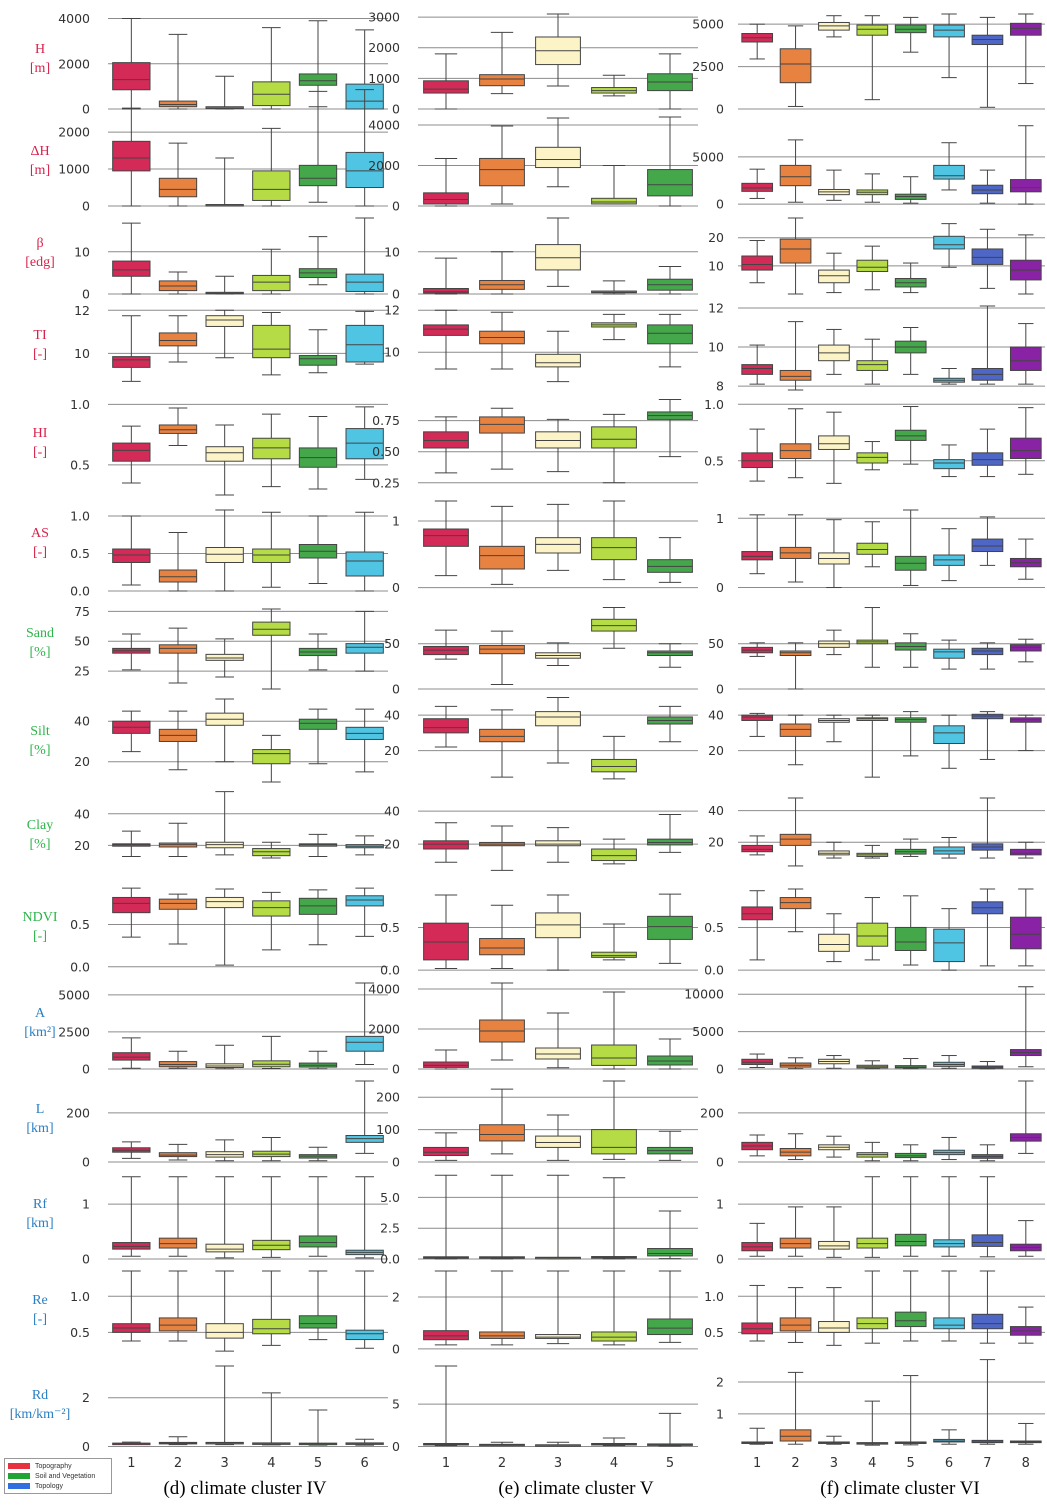 The image size is (1047, 1506). I want to click on panel-1-14: 05, so click(545, 1409).